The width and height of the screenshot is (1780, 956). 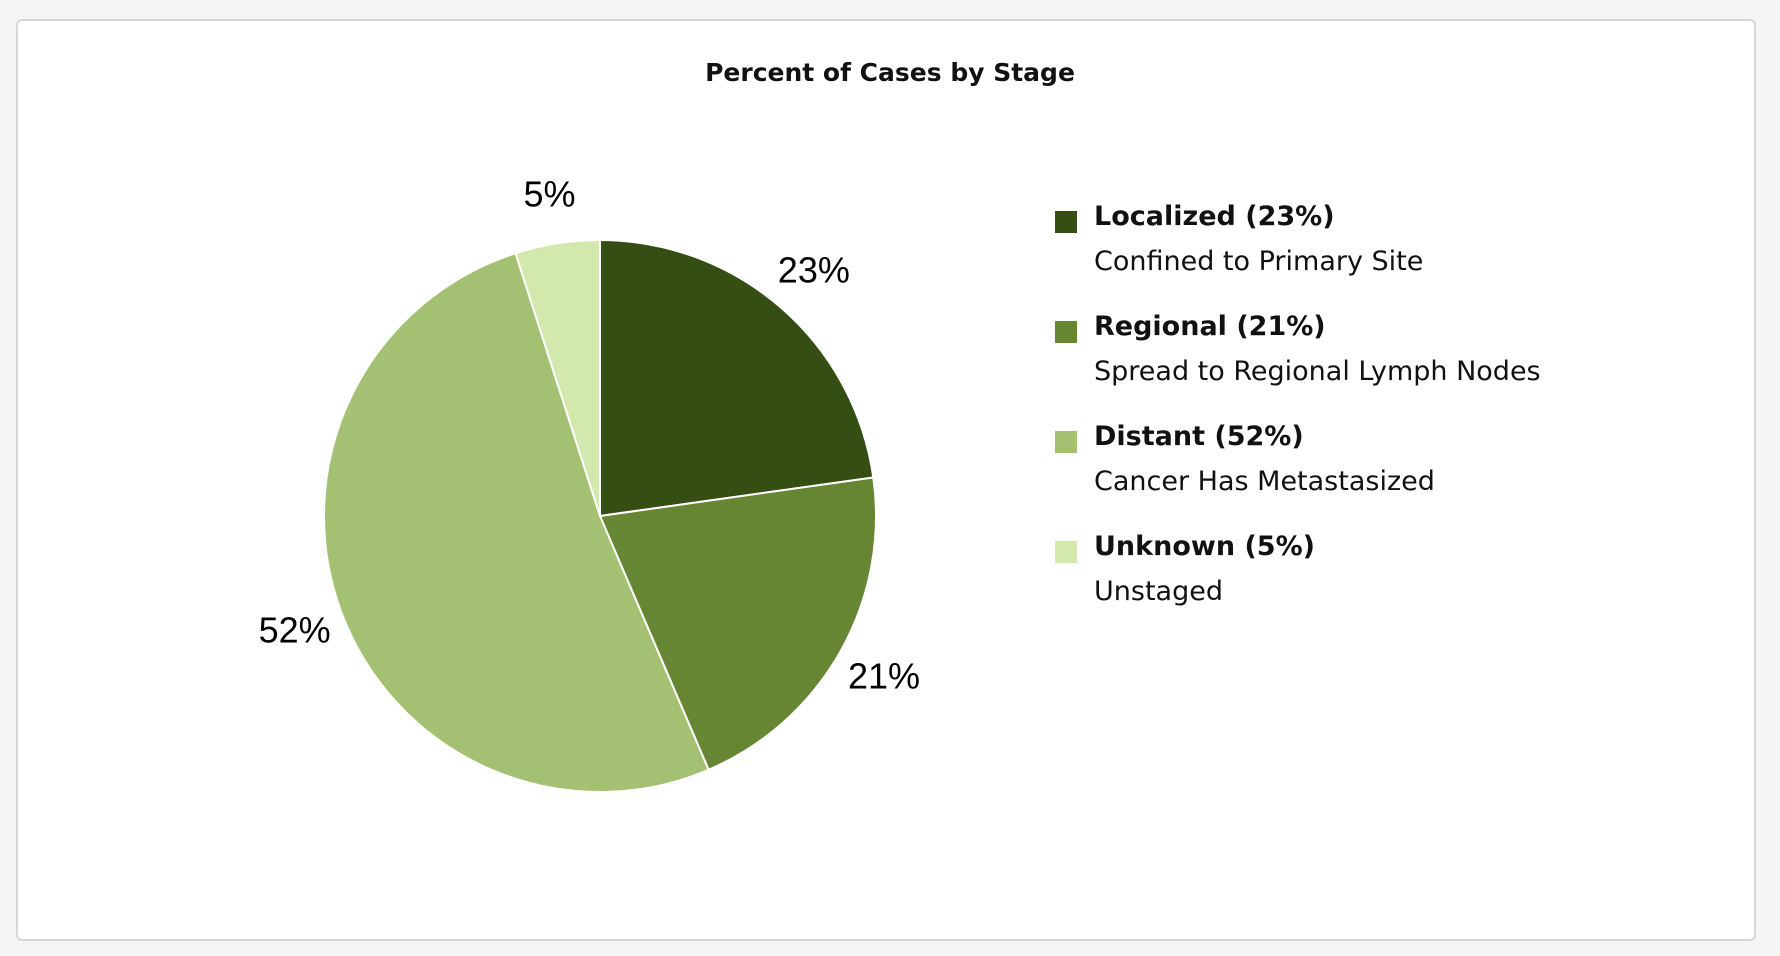 What do you see at coordinates (737, 624) in the screenshot?
I see `pie-slice-regional` at bounding box center [737, 624].